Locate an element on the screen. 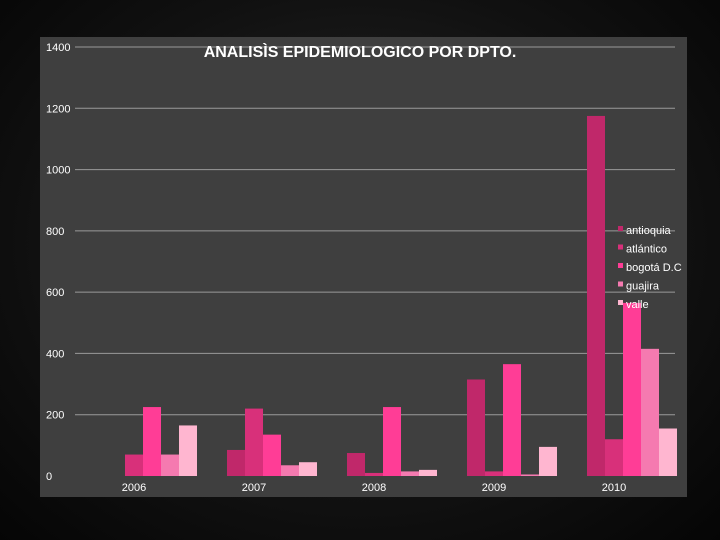 The height and width of the screenshot is (540, 720). chart-title: ANALISÌS EPIDEMIOLOGICO POR DPTO. is located at coordinates (360, 51).